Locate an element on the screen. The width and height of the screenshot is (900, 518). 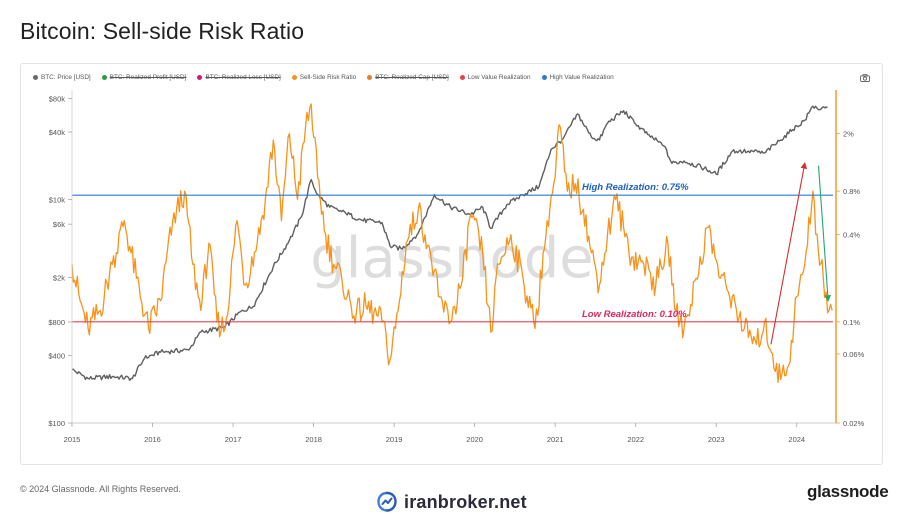
legend-label: High Value Realization is located at coordinates (581, 77).